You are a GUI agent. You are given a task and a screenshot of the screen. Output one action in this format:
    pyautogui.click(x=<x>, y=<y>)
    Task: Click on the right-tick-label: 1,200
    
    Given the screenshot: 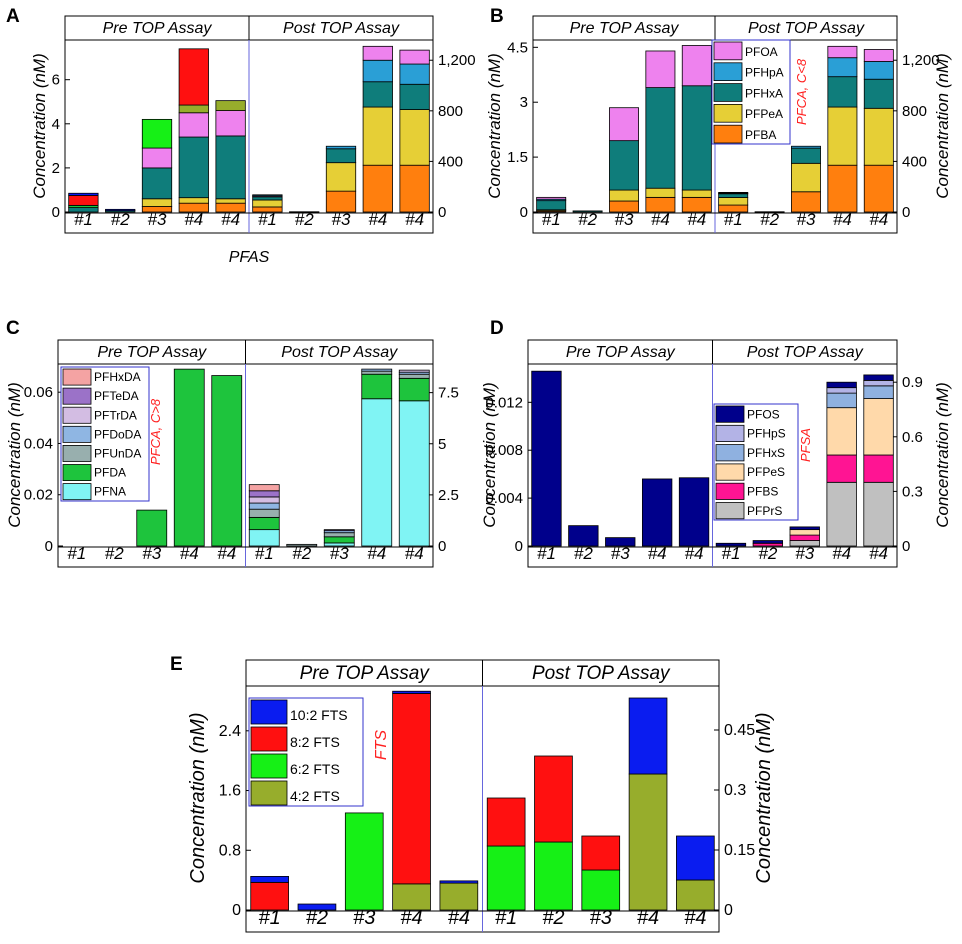 What is the action you would take?
    pyautogui.click(x=457, y=60)
    